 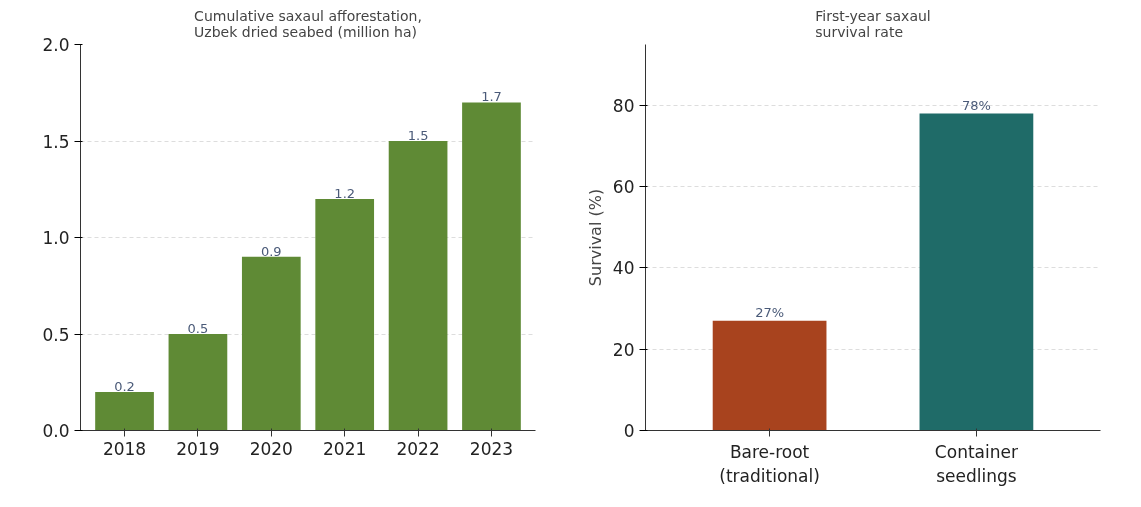 I want to click on y-tick-label: 0.0, so click(x=56, y=431).